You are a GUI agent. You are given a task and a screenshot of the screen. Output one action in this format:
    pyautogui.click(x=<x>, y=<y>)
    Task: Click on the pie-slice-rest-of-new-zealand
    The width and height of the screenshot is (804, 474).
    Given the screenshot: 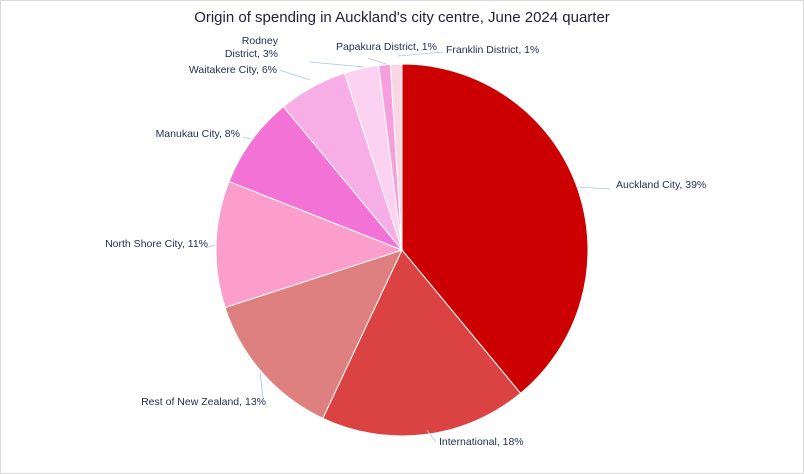 What is the action you would take?
    pyautogui.click(x=313, y=334)
    